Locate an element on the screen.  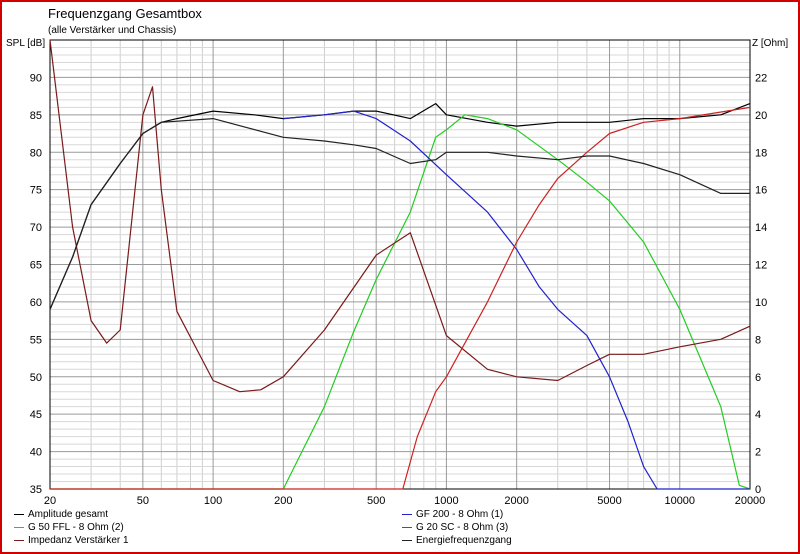
legend-item-2: Impedanz Verstärker 1 is located at coordinates (71, 540).